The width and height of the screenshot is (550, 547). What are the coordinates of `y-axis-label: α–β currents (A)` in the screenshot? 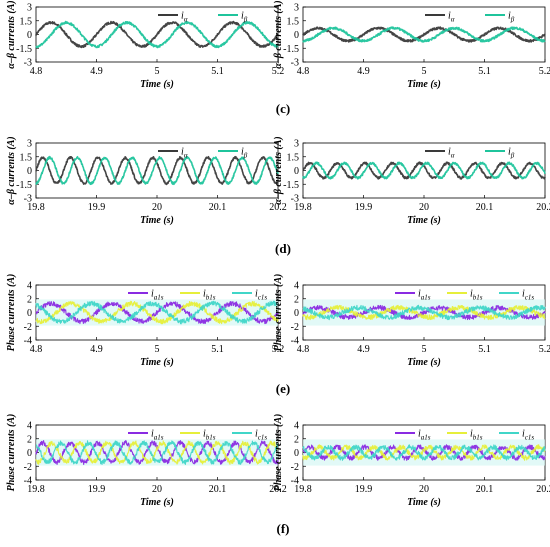 It's located at (278, 34).